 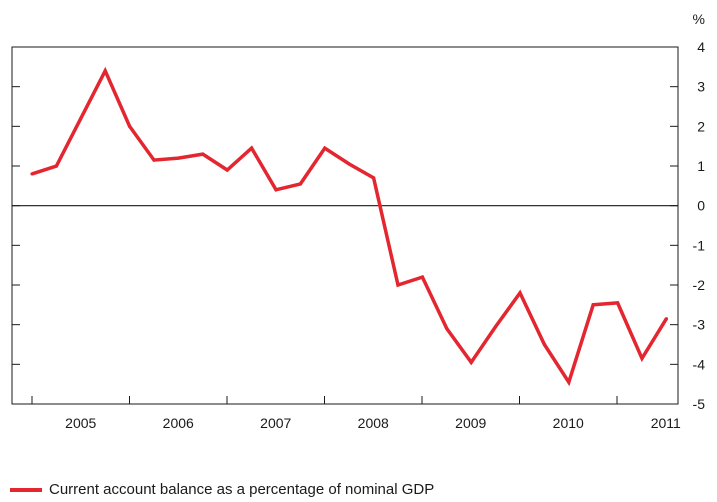 What do you see at coordinates (178, 423) in the screenshot?
I see `x-tick-label: 2006` at bounding box center [178, 423].